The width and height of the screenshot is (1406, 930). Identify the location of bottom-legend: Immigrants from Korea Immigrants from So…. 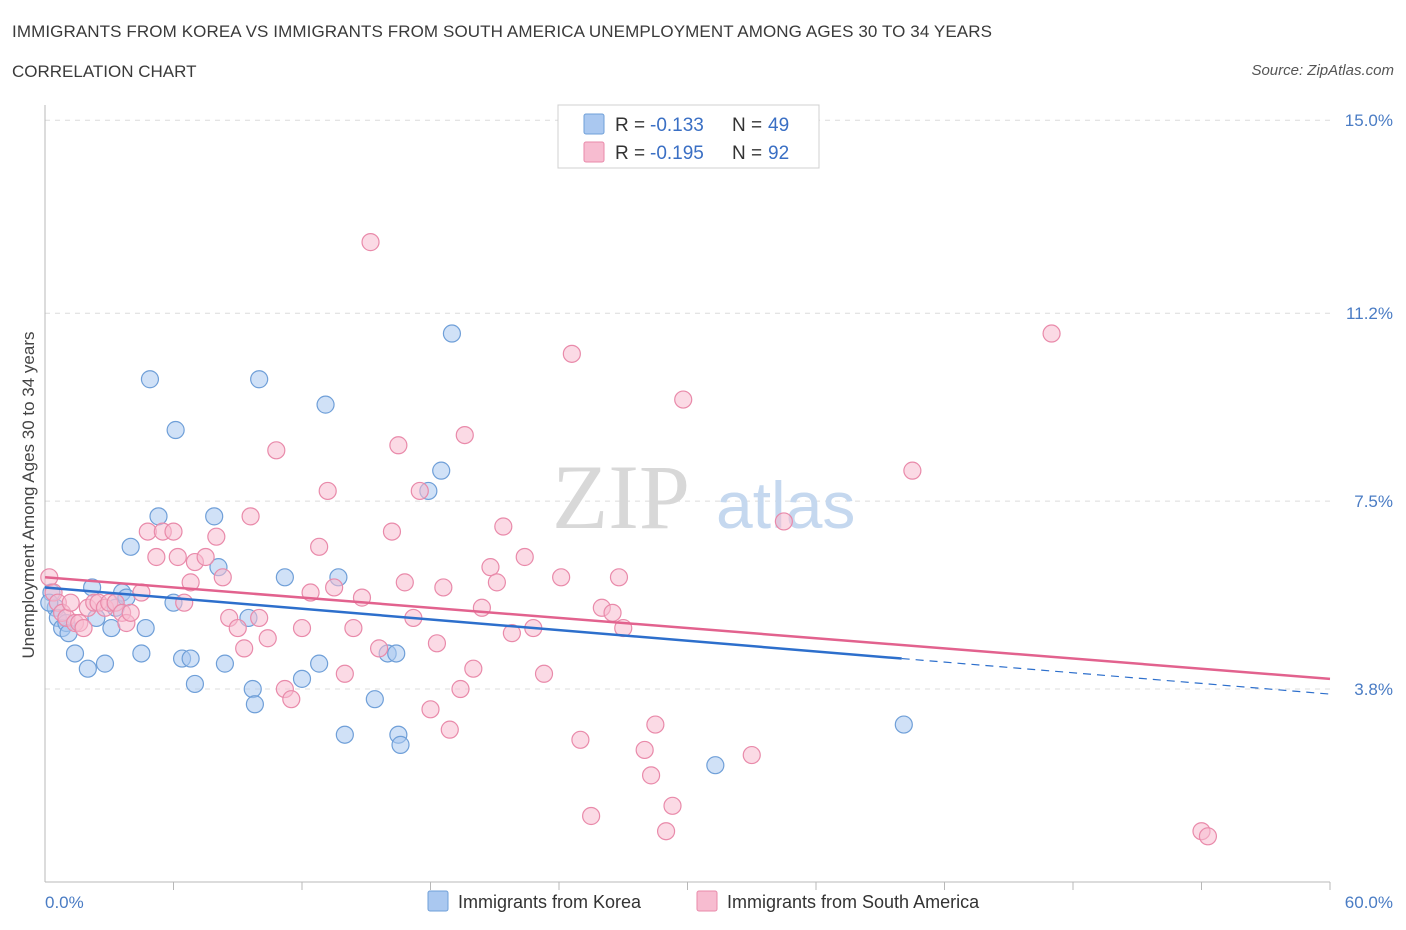
(703, 901).